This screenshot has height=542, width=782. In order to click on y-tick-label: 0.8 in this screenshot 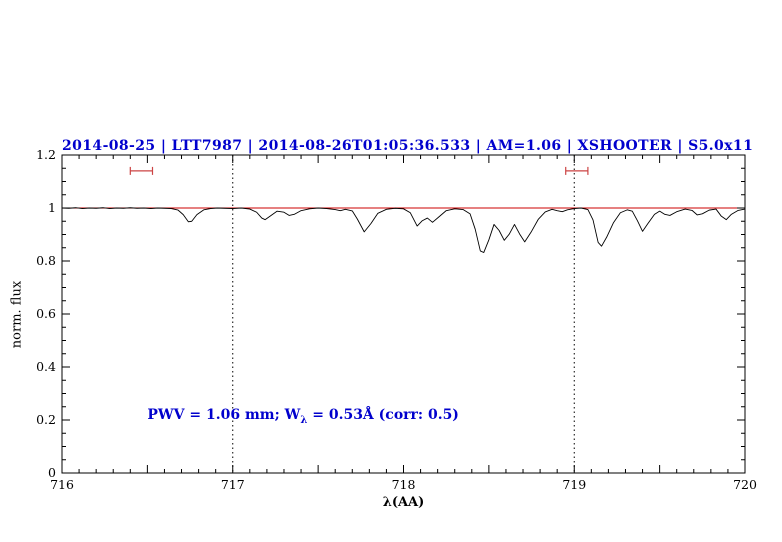, I will do `click(46, 260)`.